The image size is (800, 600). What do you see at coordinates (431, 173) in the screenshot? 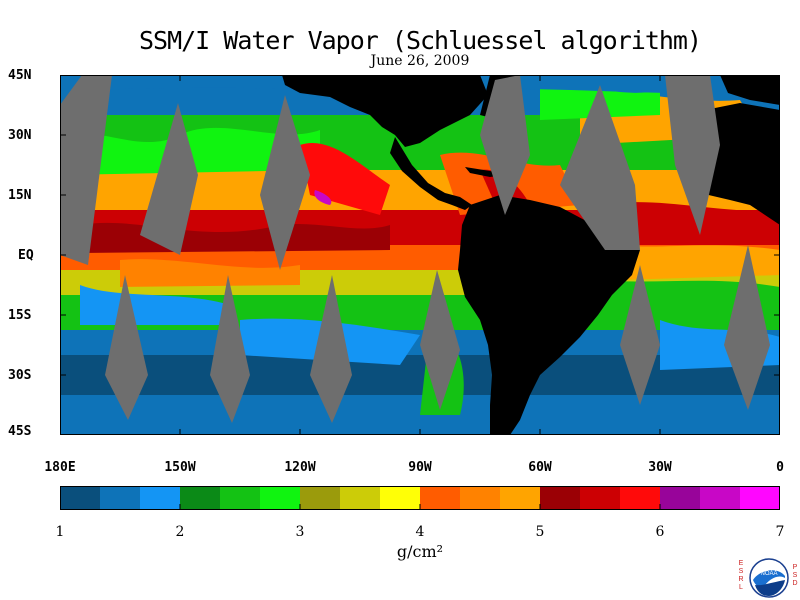
I see `central-america` at bounding box center [431, 173].